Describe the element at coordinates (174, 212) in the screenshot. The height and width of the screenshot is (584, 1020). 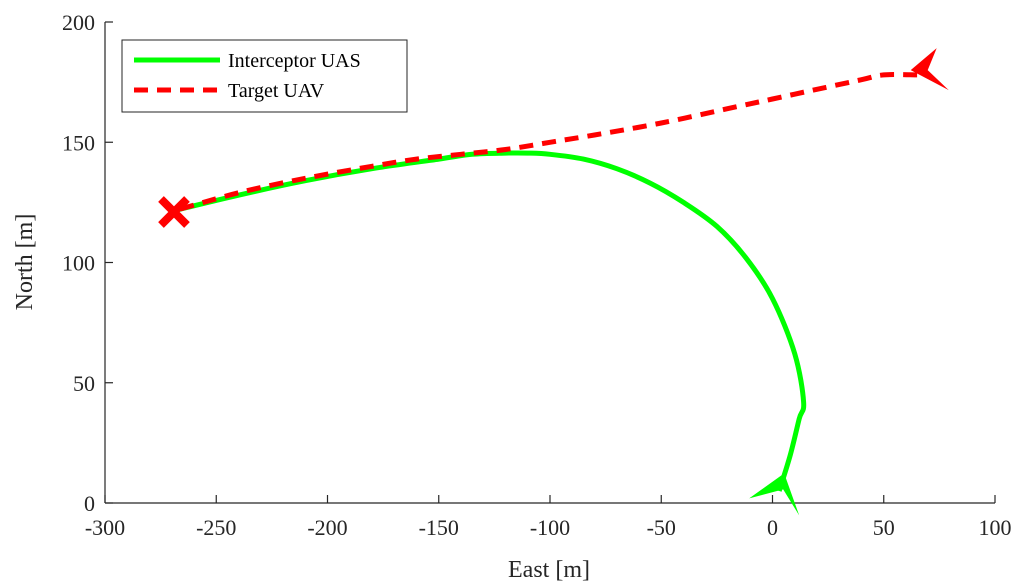
I see `intercept-point` at that location.